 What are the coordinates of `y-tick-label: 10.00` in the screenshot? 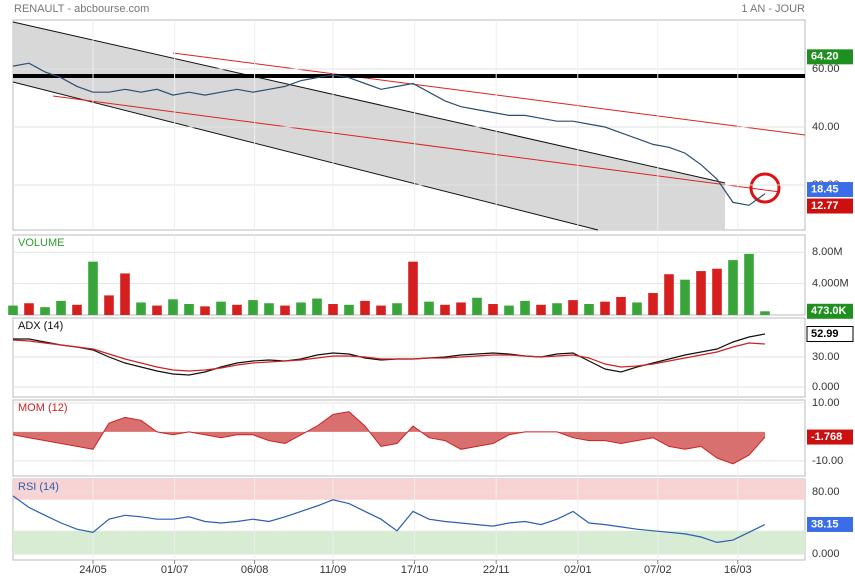 It's located at (826, 403).